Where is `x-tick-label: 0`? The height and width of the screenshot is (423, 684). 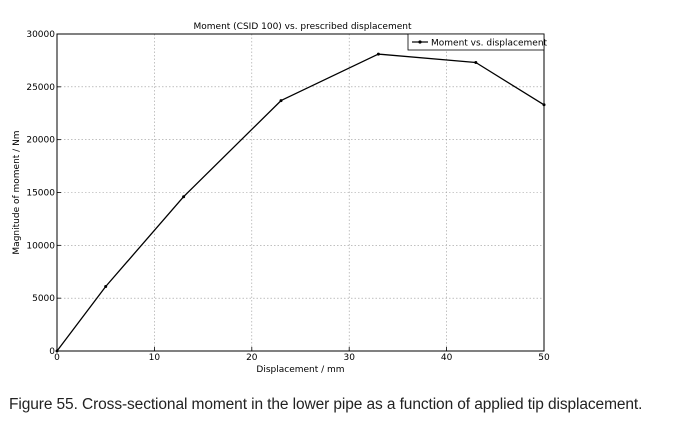 x-tick-label: 0 is located at coordinates (57, 358).